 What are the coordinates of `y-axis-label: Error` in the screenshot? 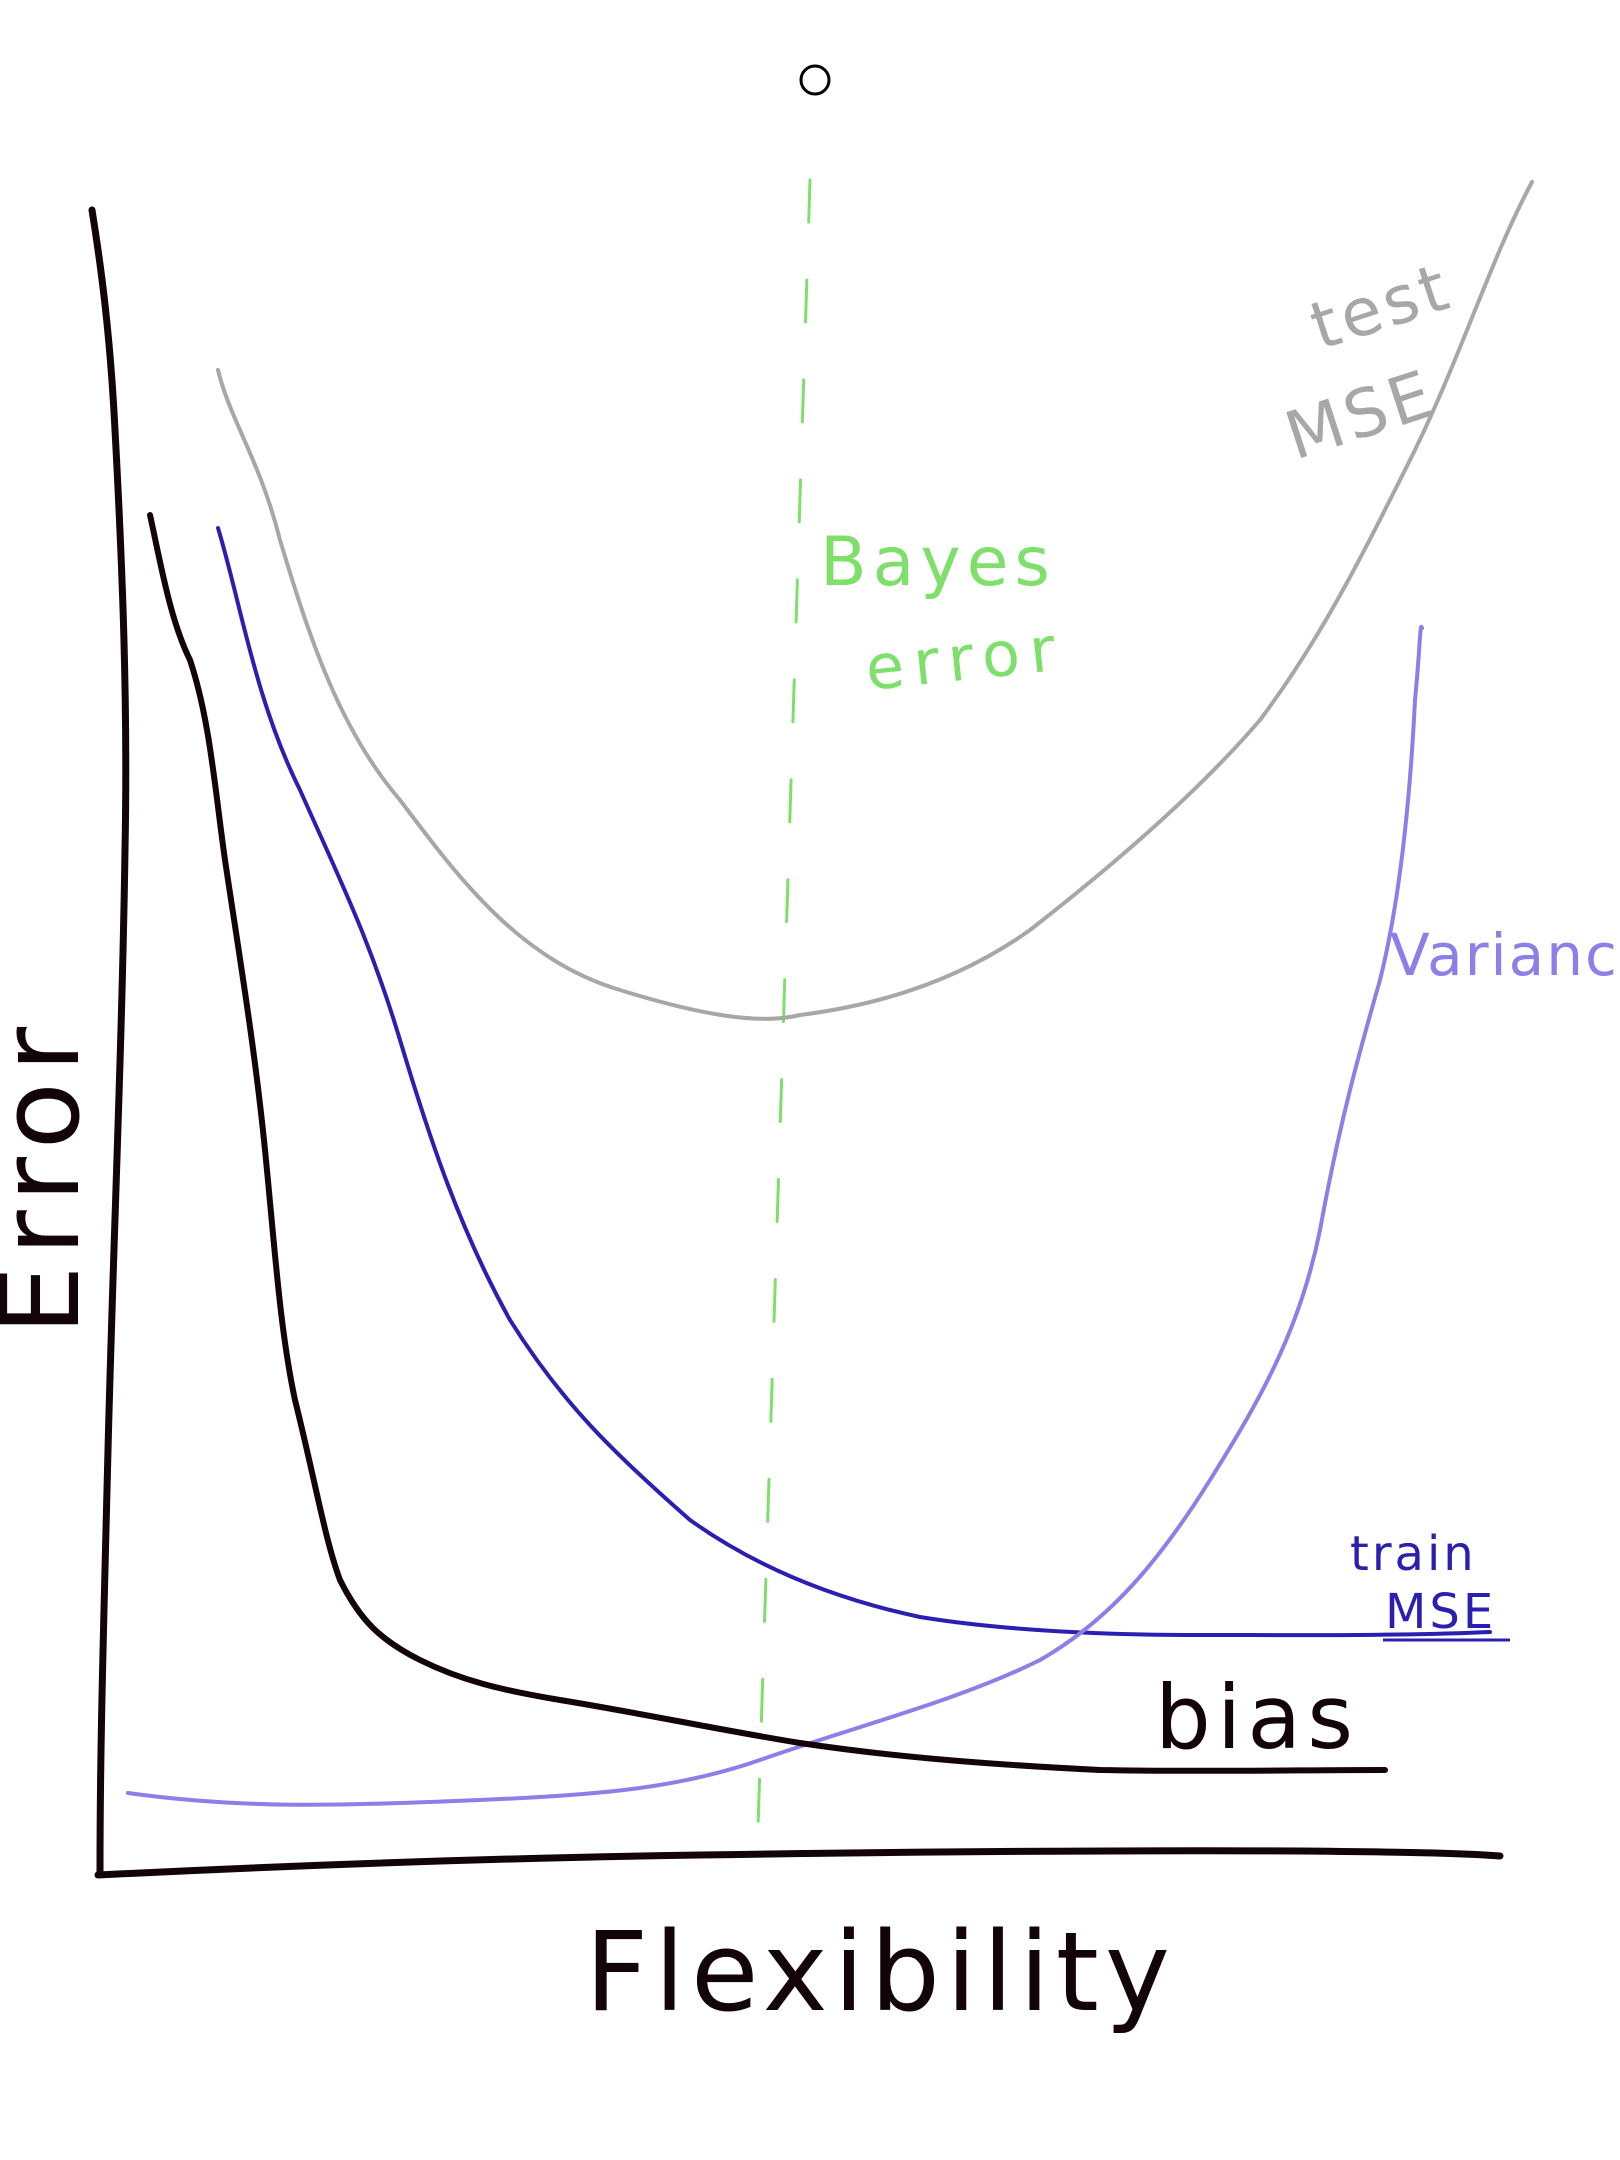 It's located at (52, 1176).